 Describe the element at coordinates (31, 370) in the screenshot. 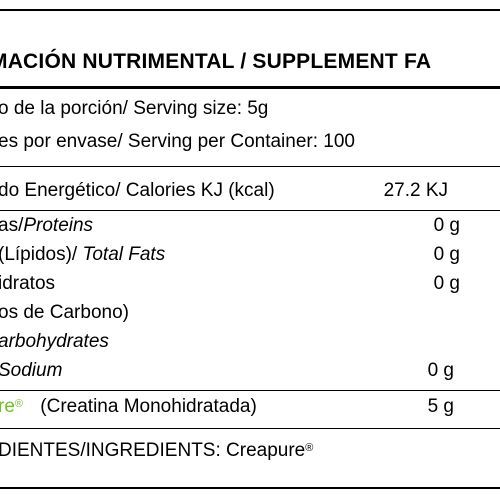

I see `sodium-label: Sodium` at that location.